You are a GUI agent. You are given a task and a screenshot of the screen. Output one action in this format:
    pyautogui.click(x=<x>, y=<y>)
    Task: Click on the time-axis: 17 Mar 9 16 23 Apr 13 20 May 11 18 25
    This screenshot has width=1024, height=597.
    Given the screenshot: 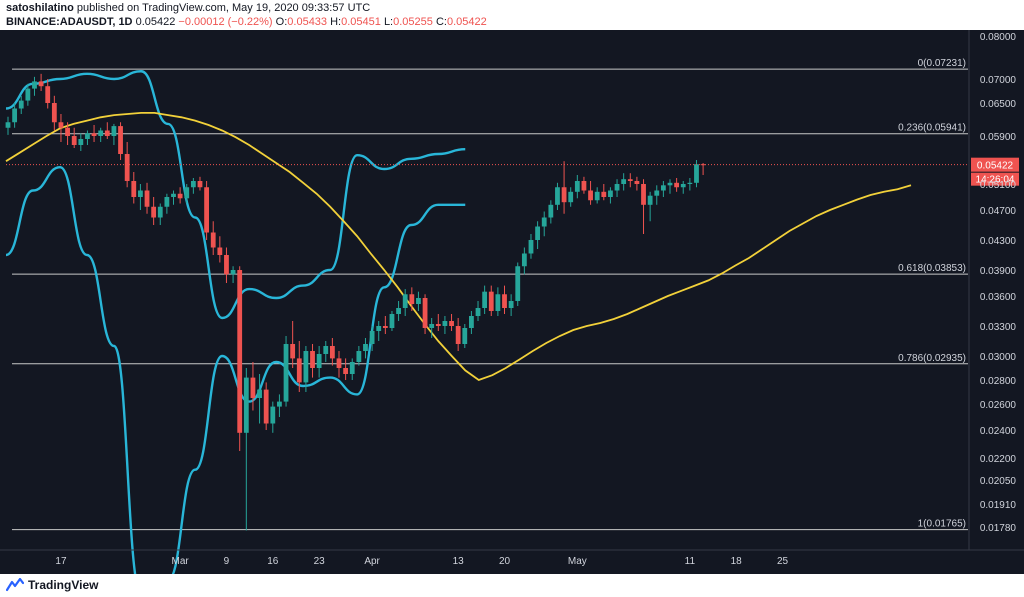 What is the action you would take?
    pyautogui.click(x=512, y=558)
    